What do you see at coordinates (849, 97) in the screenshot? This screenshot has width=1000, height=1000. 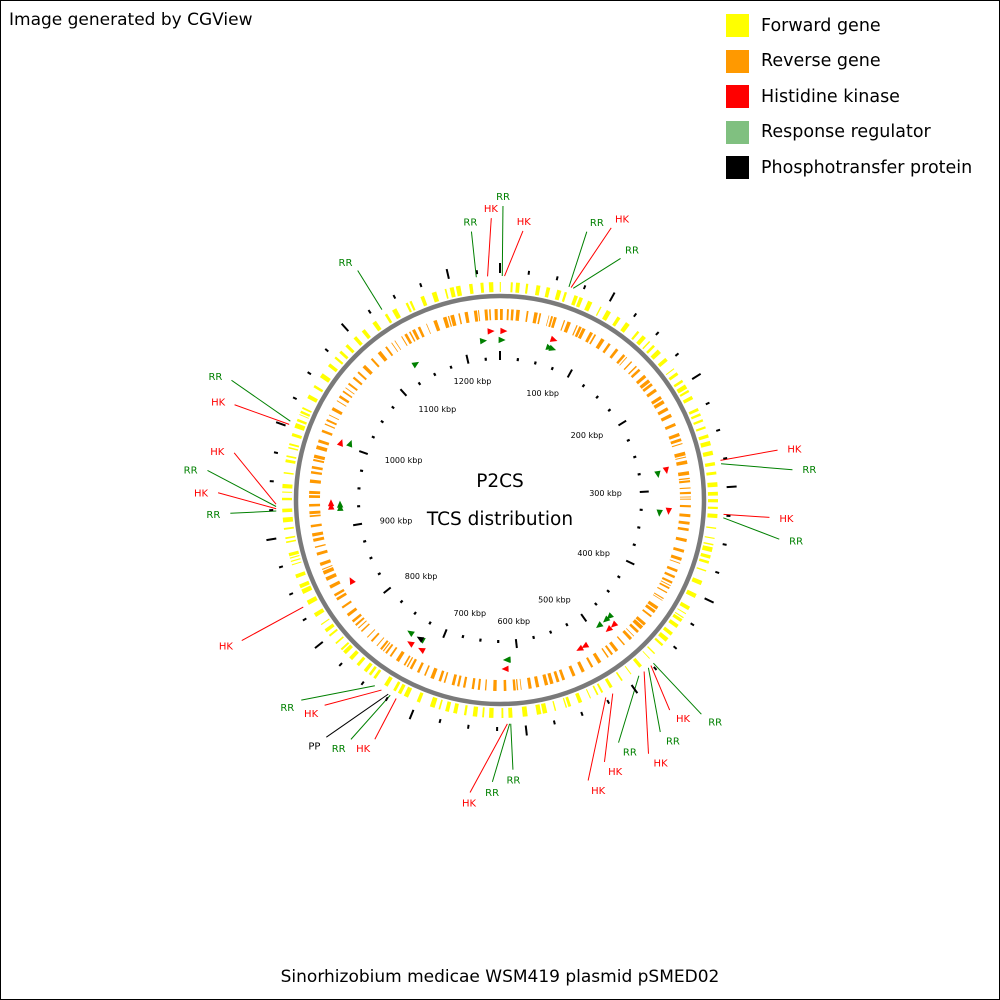 I see `legend-item-histidine-kinase: Histidine kinase` at bounding box center [849, 97].